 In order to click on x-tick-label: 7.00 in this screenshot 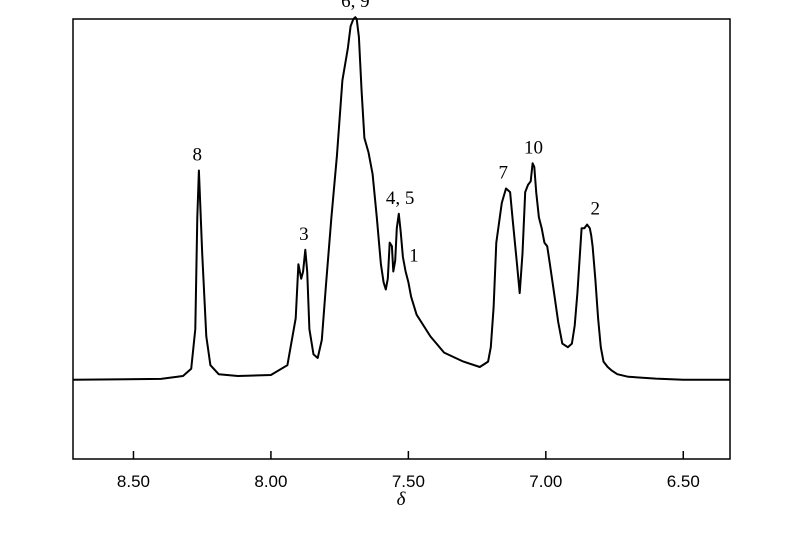, I will do `click(545, 481)`.